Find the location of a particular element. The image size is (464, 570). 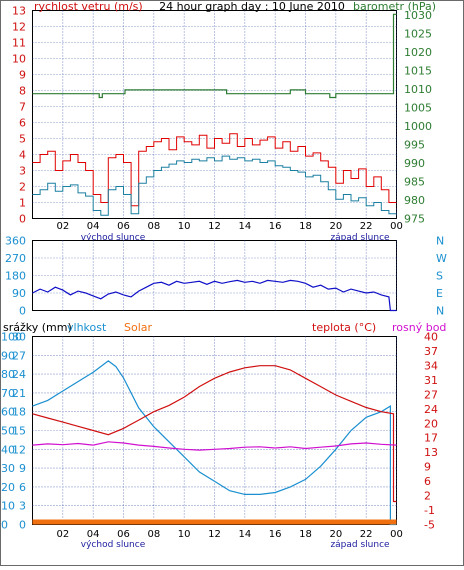

barometer-tick-label: 975 is located at coordinates (414, 219).